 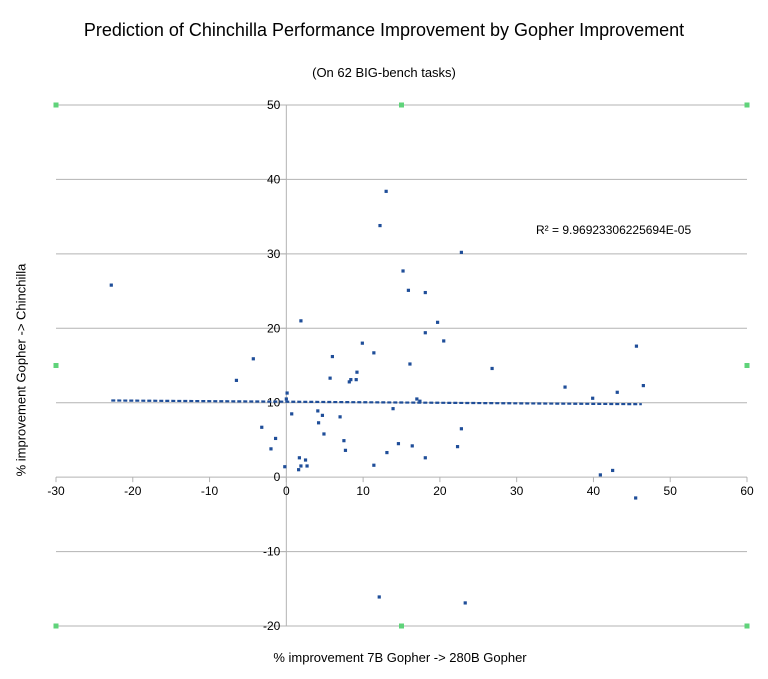 What do you see at coordinates (286, 491) in the screenshot?
I see `x-tick-label: 0` at bounding box center [286, 491].